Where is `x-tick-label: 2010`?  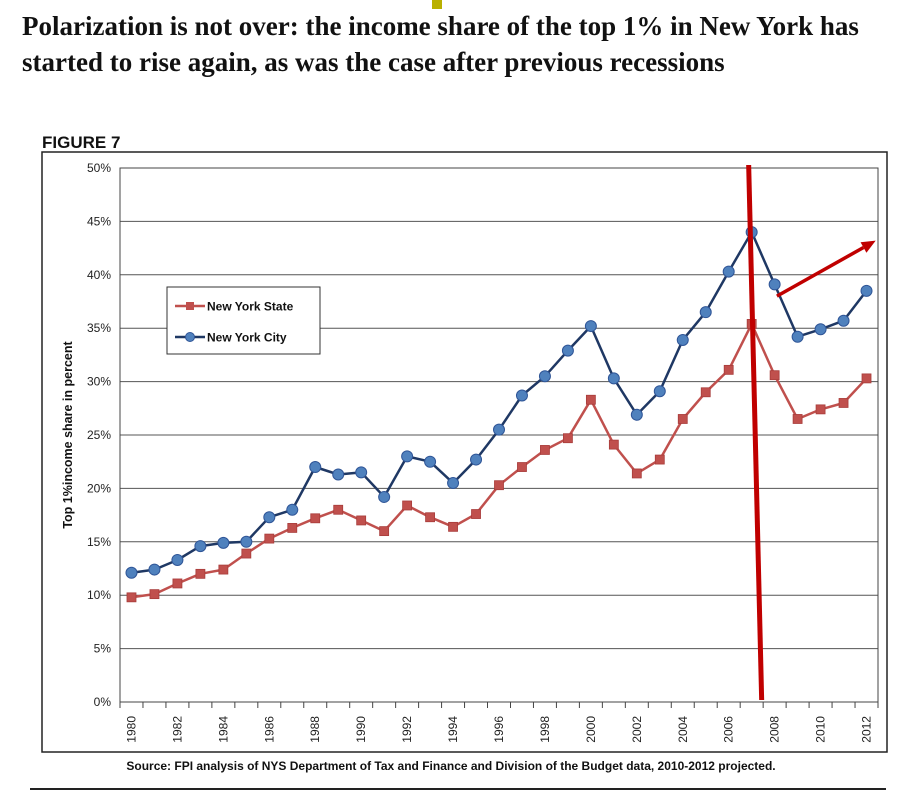 x-tick-label: 2010 is located at coordinates (821, 729).